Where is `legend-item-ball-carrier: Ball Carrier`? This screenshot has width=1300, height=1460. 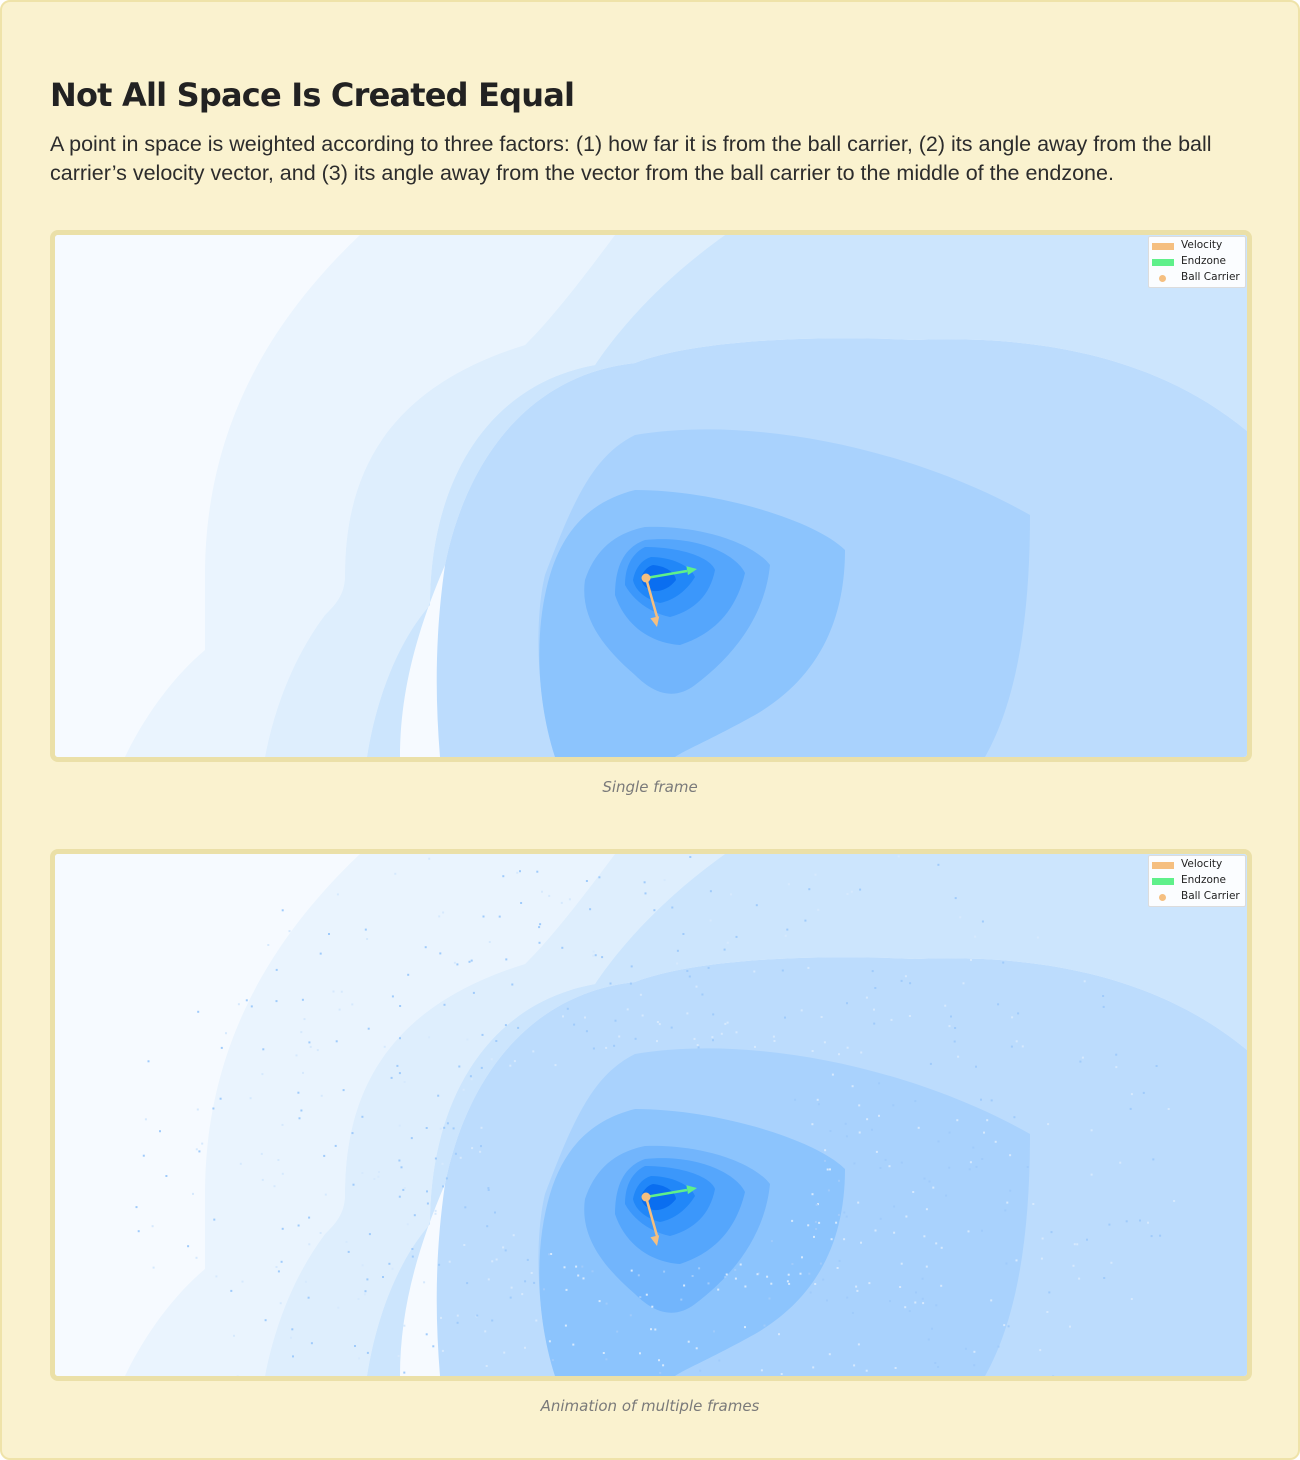 legend-item-ball-carrier: Ball Carrier is located at coordinates (1197, 897).